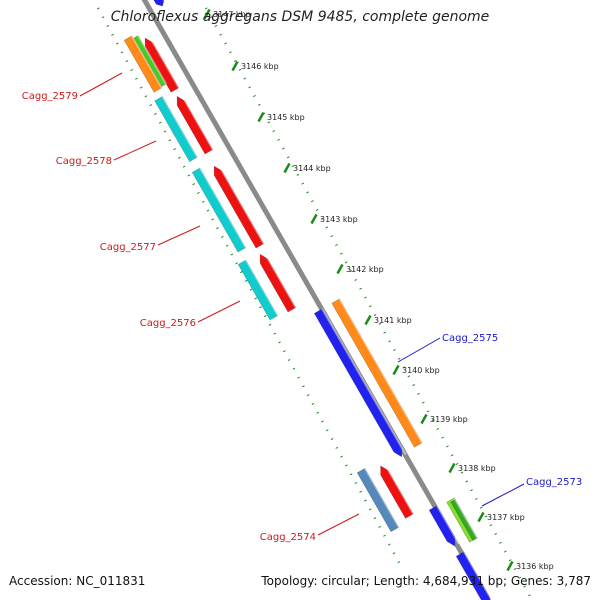 This screenshot has width=600, height=600. I want to click on accession-text: Accession: NC_011831, so click(77, 581).